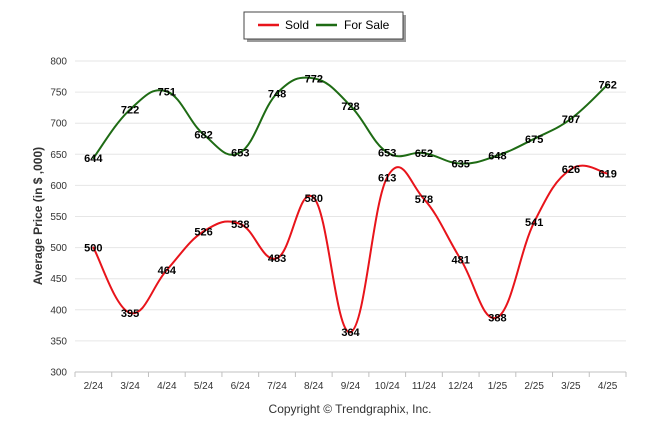 The height and width of the screenshot is (434, 646). What do you see at coordinates (277, 259) in the screenshot?
I see `data-label-sold: 483` at bounding box center [277, 259].